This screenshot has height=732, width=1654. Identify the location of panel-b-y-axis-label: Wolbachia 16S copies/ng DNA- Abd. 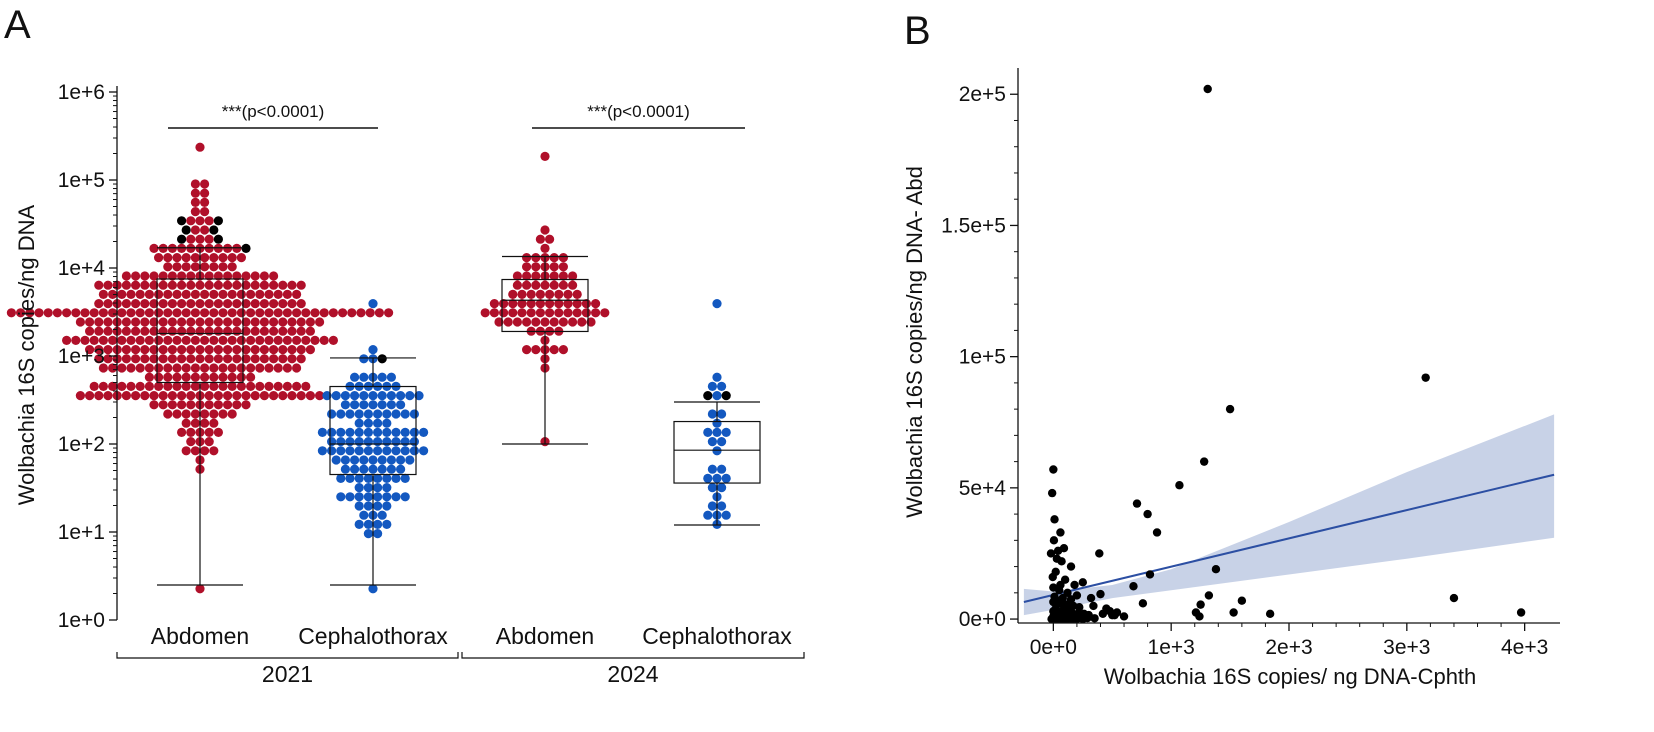
(914, 342).